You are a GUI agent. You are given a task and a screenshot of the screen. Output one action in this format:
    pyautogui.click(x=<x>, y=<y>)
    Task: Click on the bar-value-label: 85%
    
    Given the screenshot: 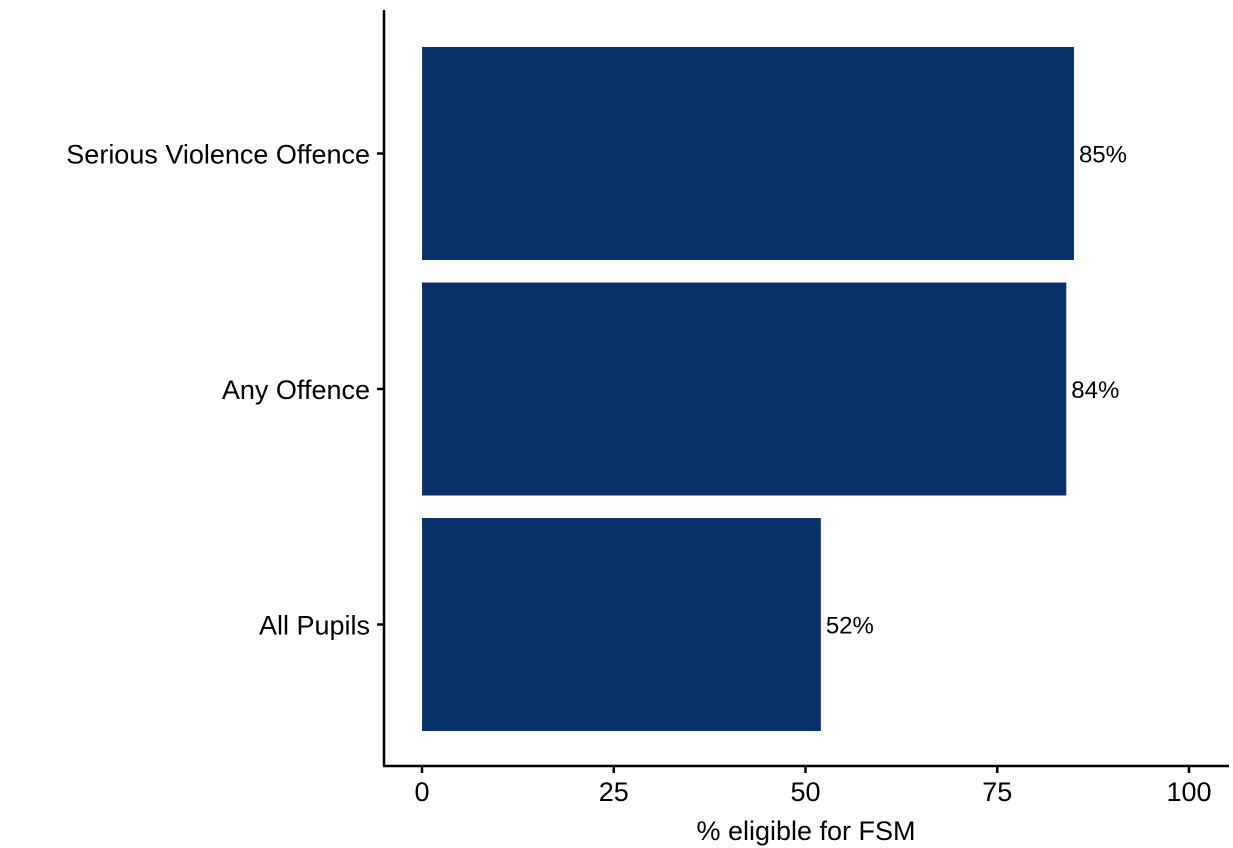 What is the action you would take?
    pyautogui.click(x=1103, y=155)
    